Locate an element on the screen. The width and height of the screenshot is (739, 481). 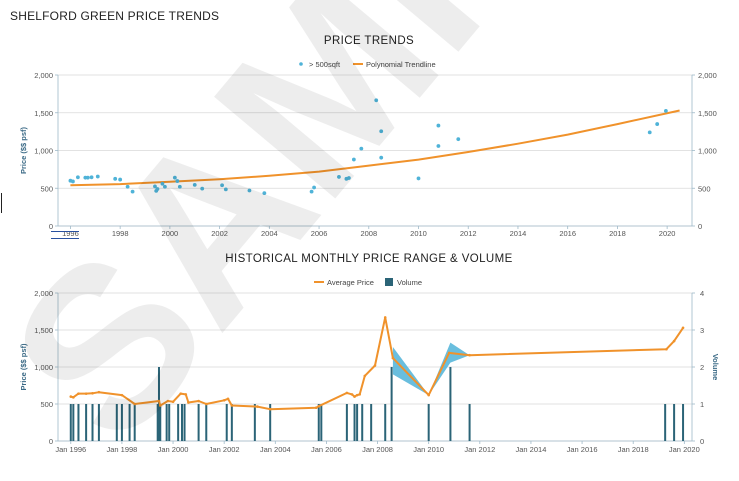
legend-label: > 500sqft is located at coordinates (325, 64).